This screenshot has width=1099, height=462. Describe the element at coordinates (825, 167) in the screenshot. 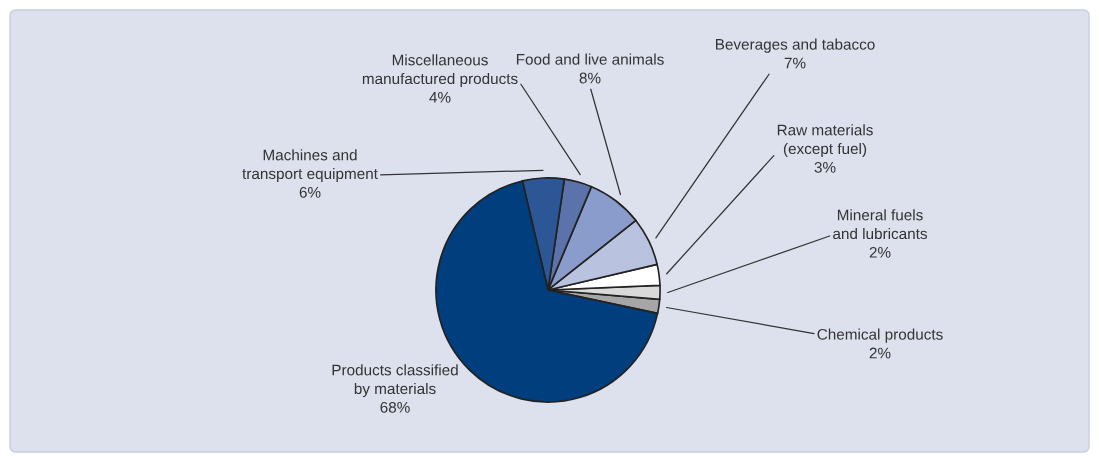

I see `data-label: 3%` at that location.